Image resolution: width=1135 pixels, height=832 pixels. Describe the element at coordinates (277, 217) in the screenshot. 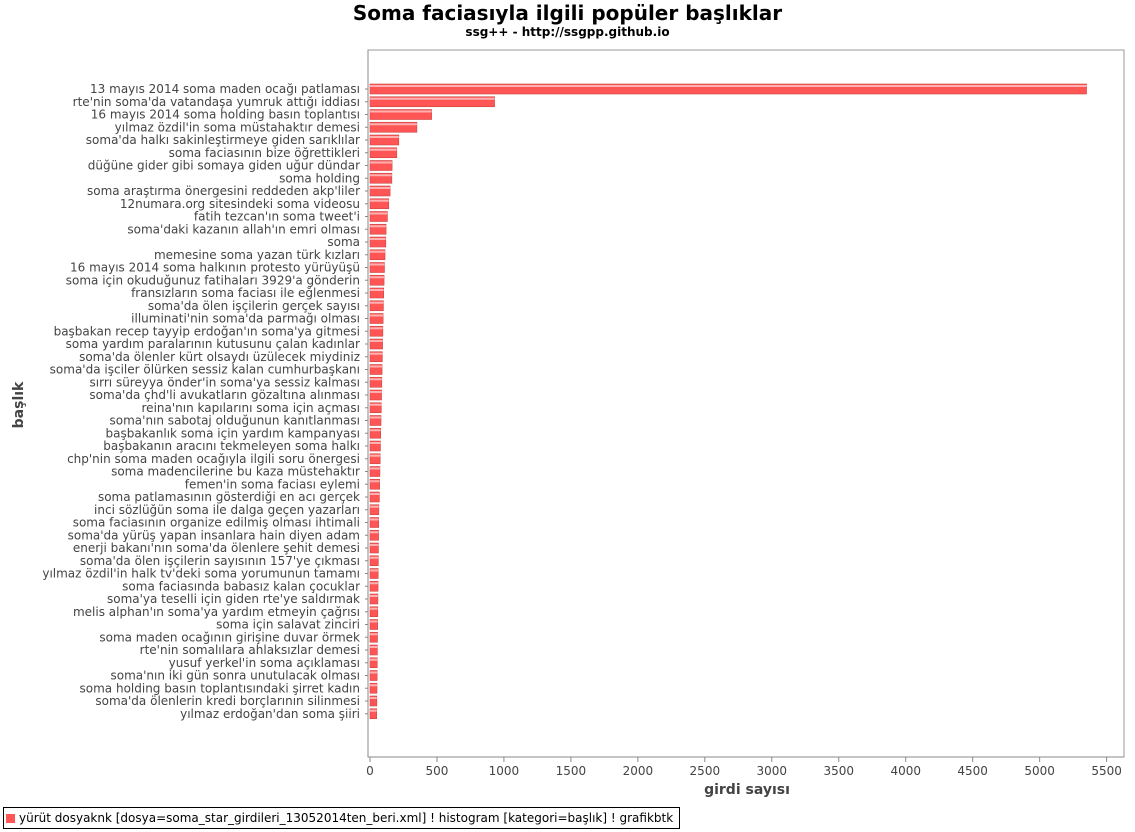

I see `category-label: fatih tezcan'ın soma tweet'i` at that location.